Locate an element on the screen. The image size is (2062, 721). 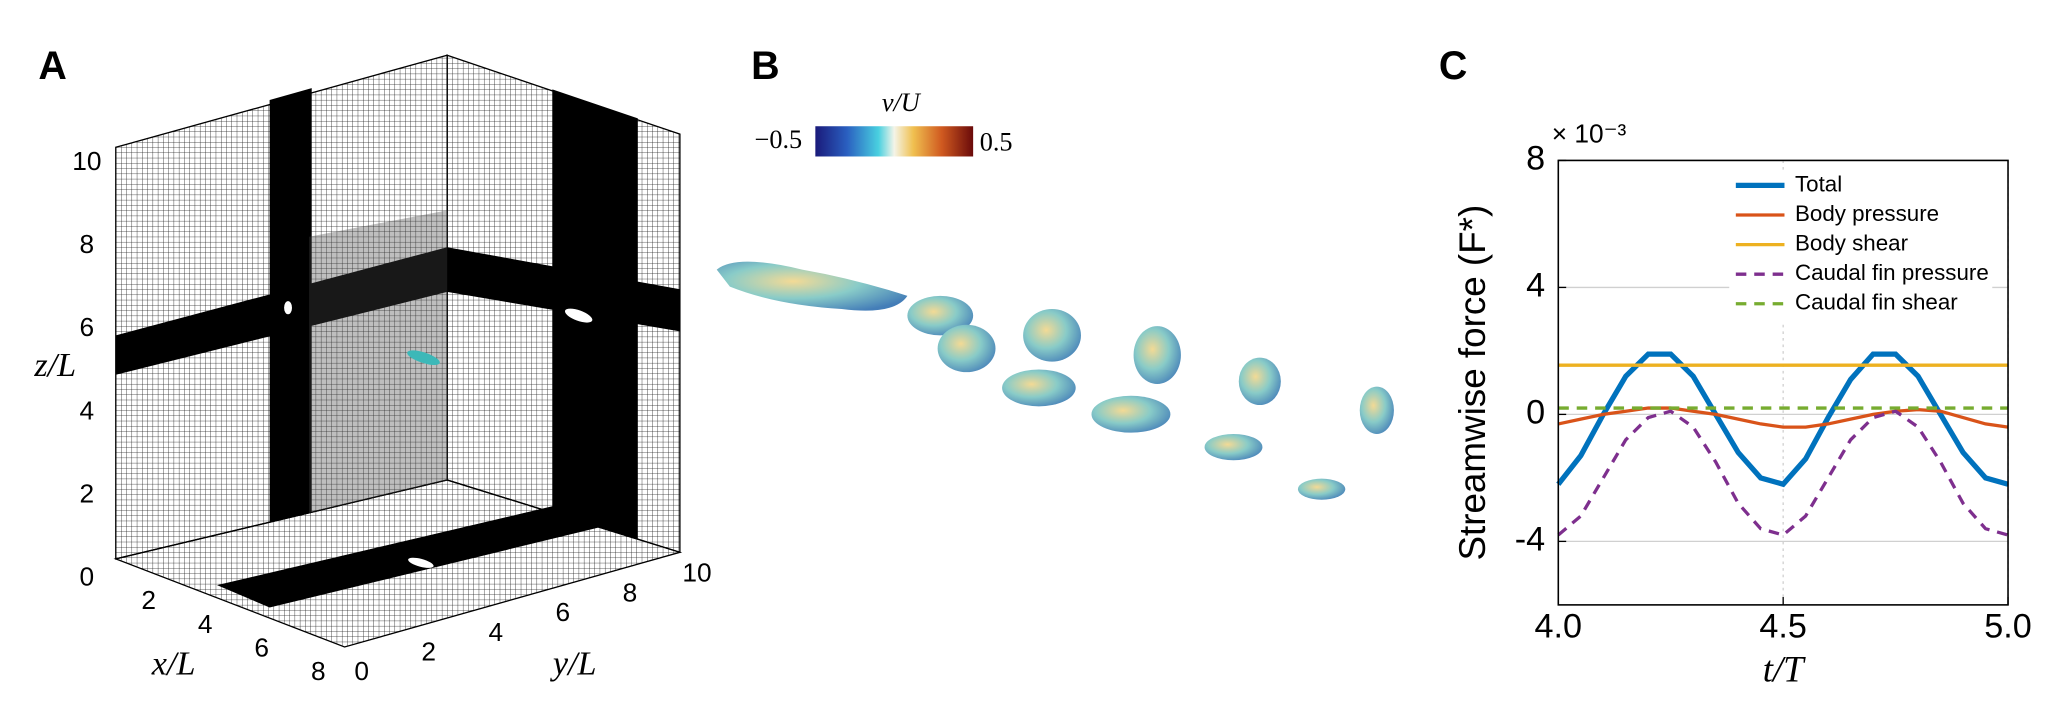
z-tick-label: 10 is located at coordinates (86, 161).